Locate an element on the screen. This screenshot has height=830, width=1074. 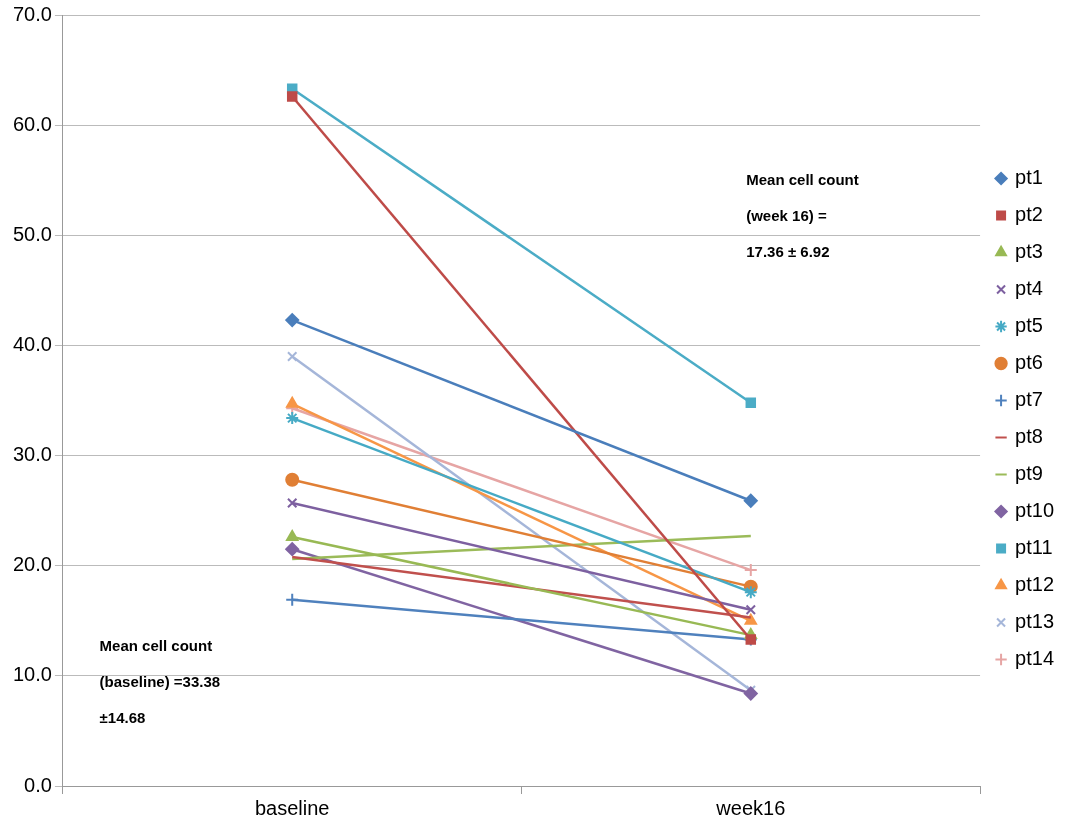
legend-label: pt9 is located at coordinates (1029, 473).